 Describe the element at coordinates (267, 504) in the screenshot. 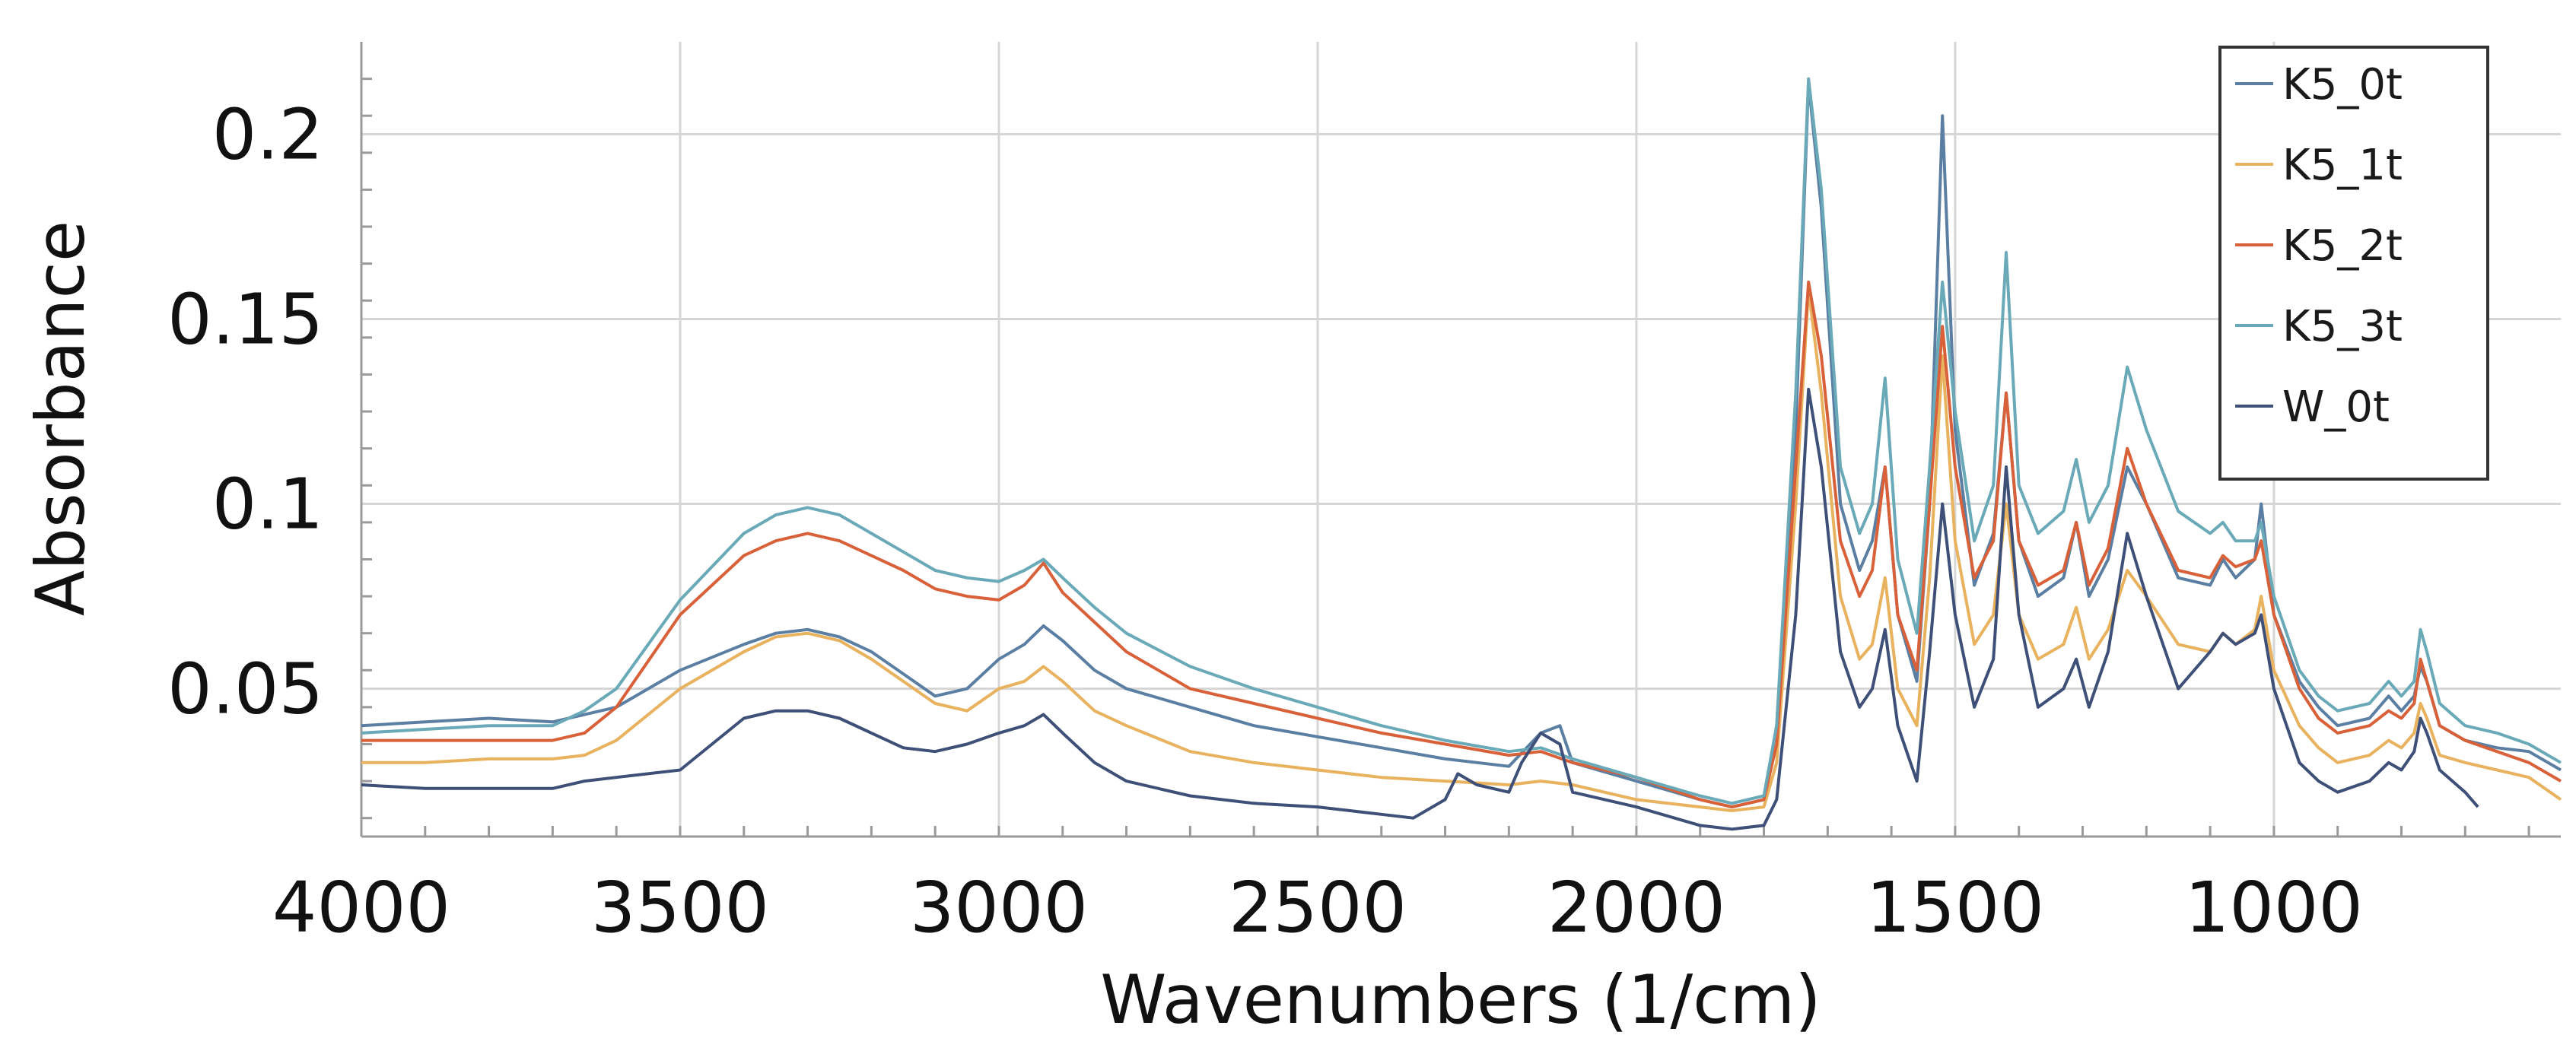

I see `y-tick-label: 0.1` at that location.